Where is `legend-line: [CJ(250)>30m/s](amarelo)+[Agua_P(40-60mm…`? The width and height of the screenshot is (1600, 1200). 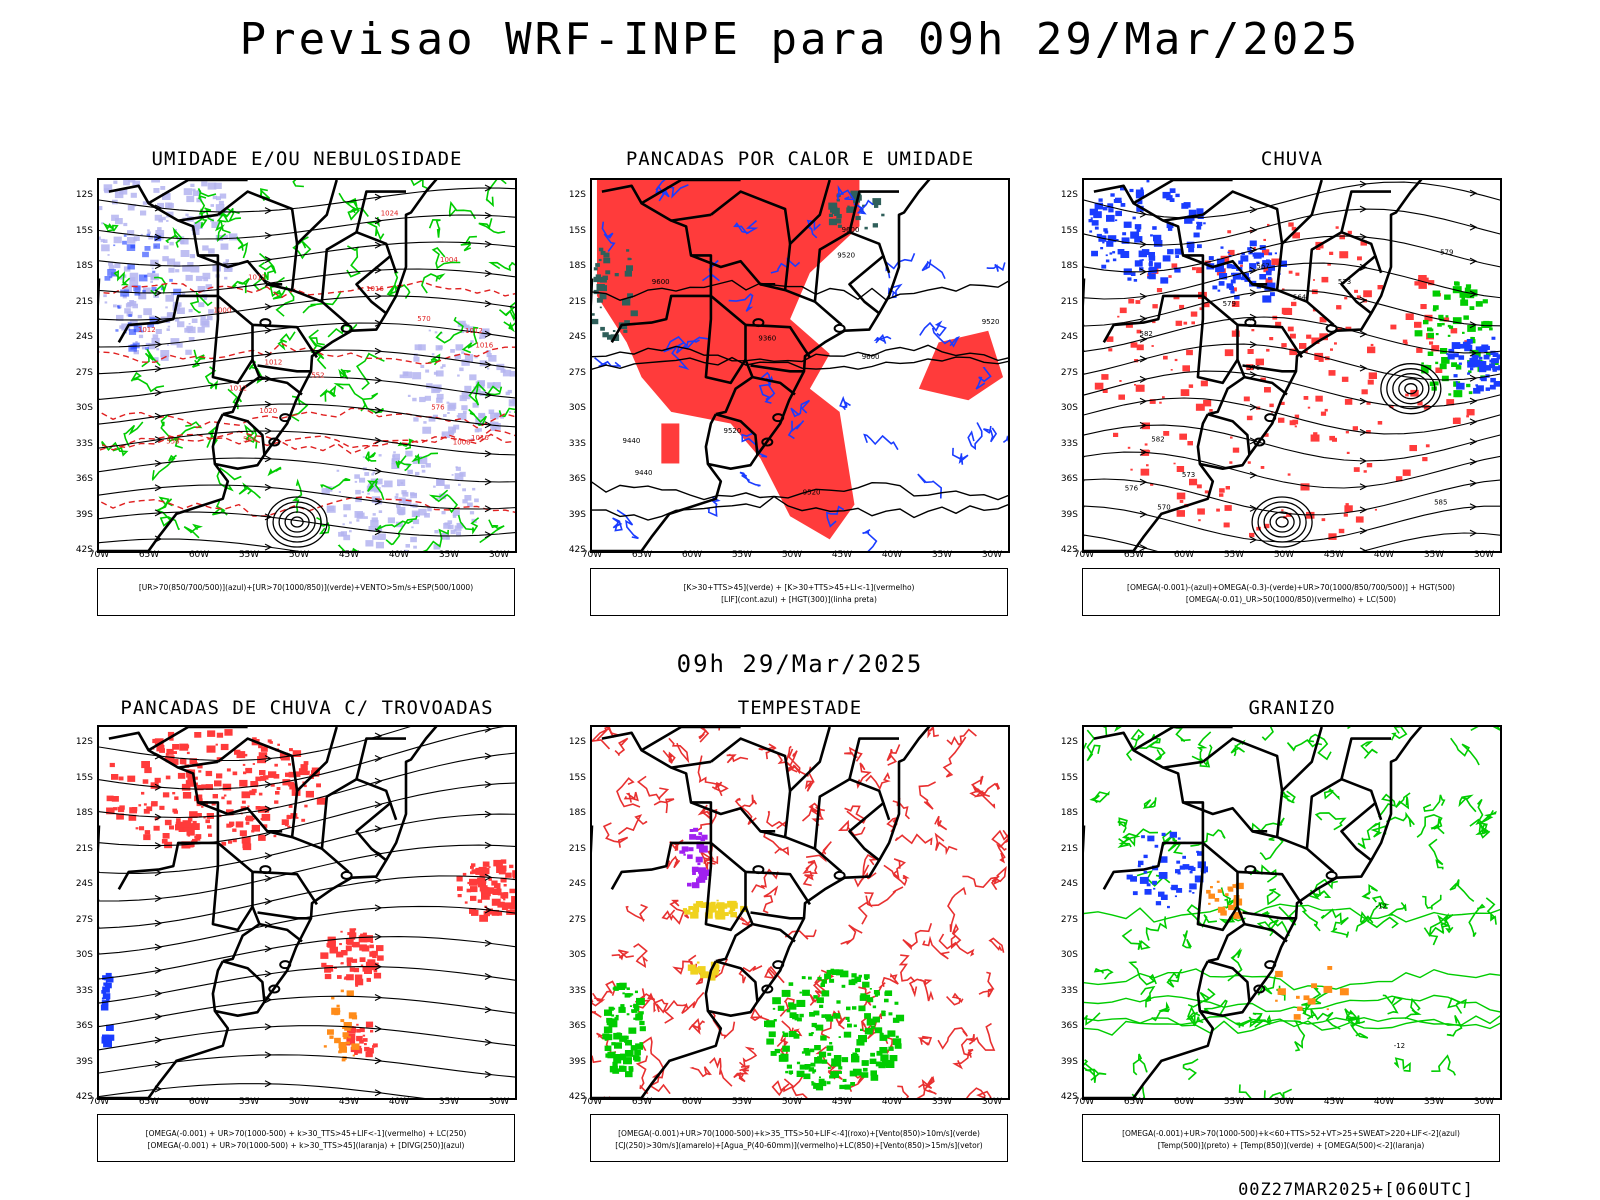 legend-line: [CJ(250)>30m/s](amarelo)+[Agua_P(40-60mm… is located at coordinates (799, 1145).